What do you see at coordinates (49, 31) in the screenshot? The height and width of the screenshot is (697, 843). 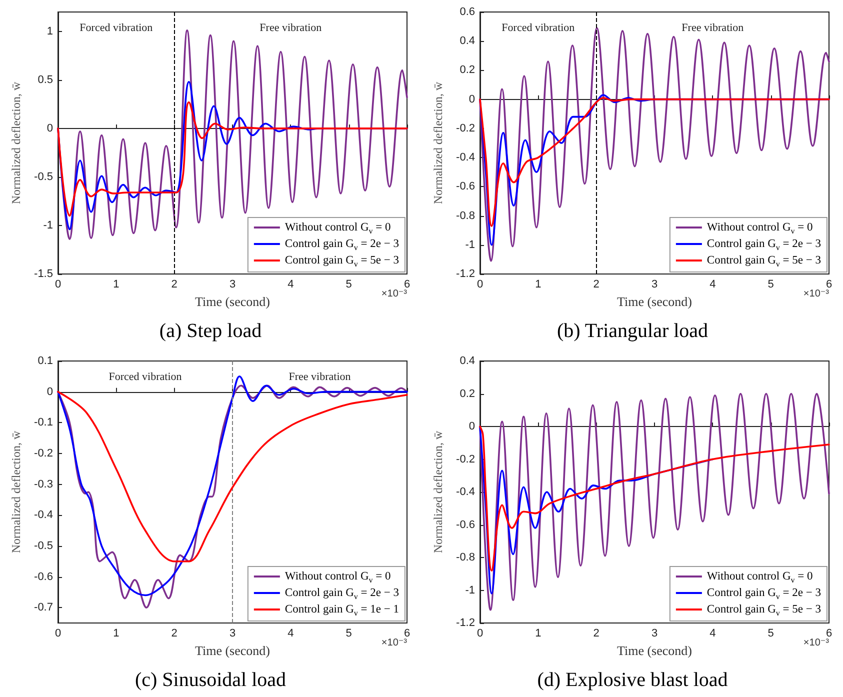 I see `y-tick-label: 1` at bounding box center [49, 31].